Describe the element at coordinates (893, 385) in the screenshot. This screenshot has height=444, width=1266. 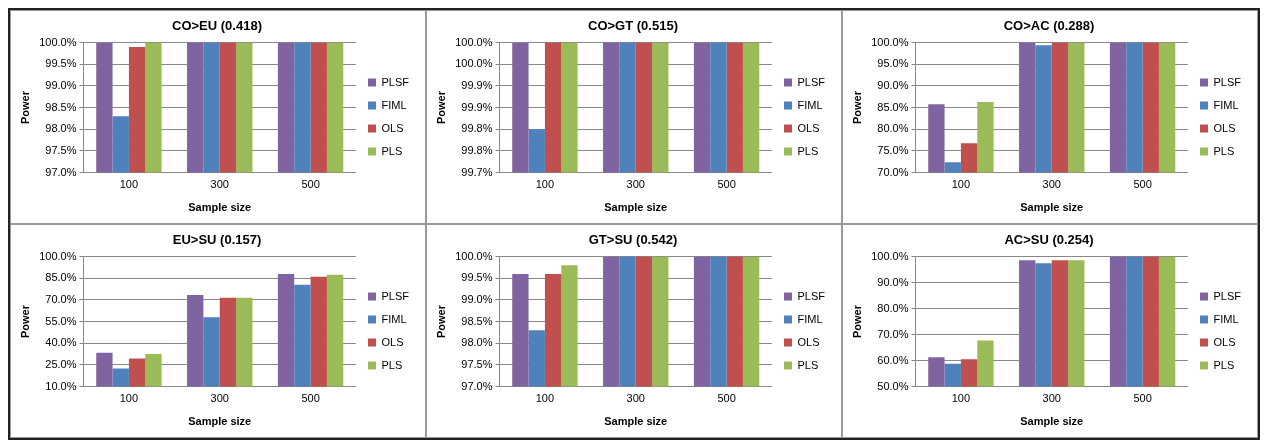
I see `y-tick-label: 50.0%` at that location.